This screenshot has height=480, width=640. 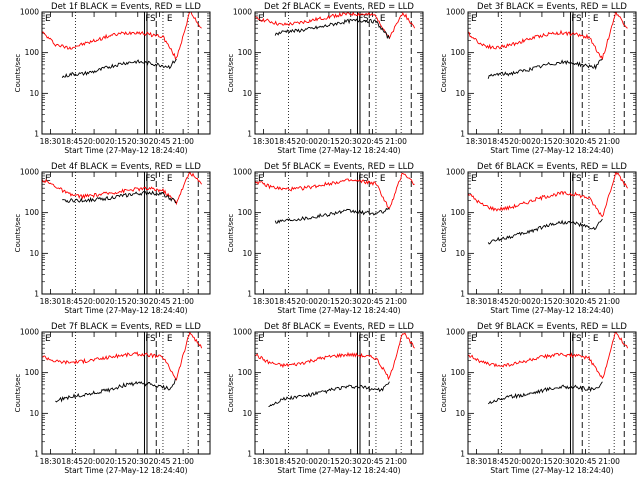 I want to click on panel-title: Det 9f BLACK = Events, RED = LLD, so click(x=552, y=327).